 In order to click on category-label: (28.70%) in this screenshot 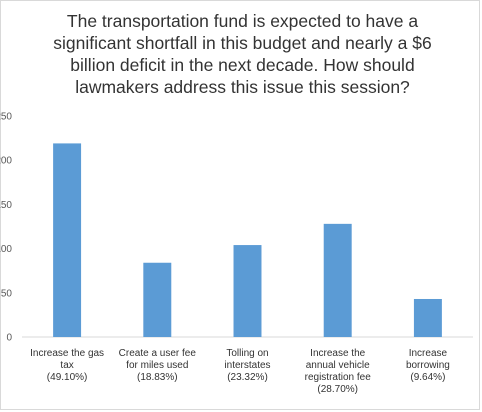, I will do `click(337, 389)`.